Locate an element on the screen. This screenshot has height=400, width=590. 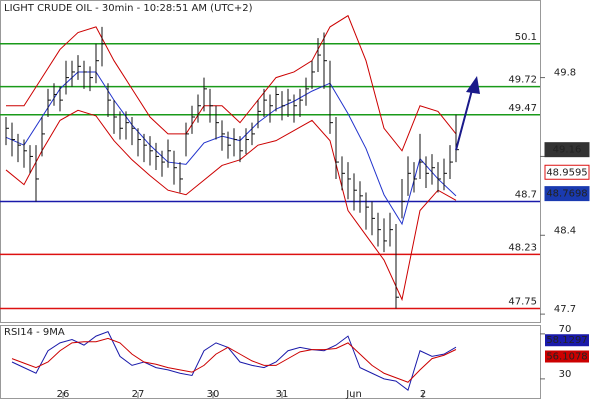
y-tick-label: 48.4 is located at coordinates (565, 230).